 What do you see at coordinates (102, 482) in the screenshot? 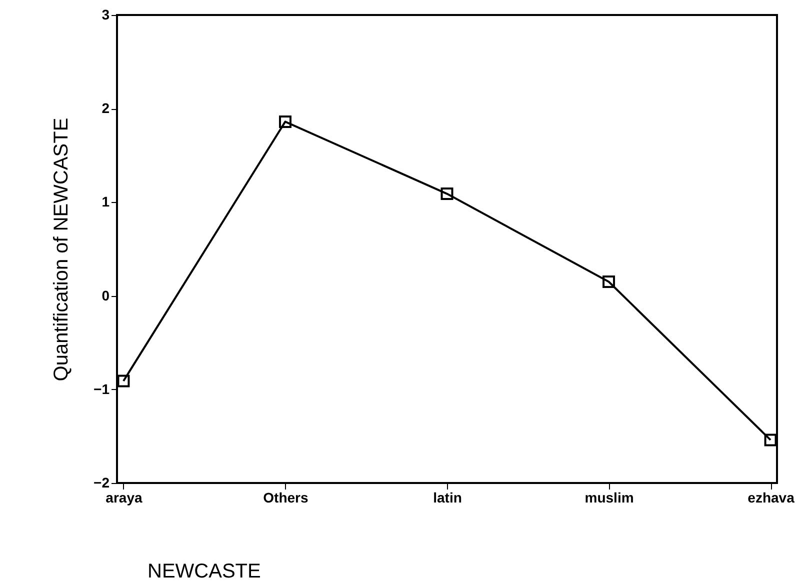
I see `y-tick-label: −2` at bounding box center [102, 482].